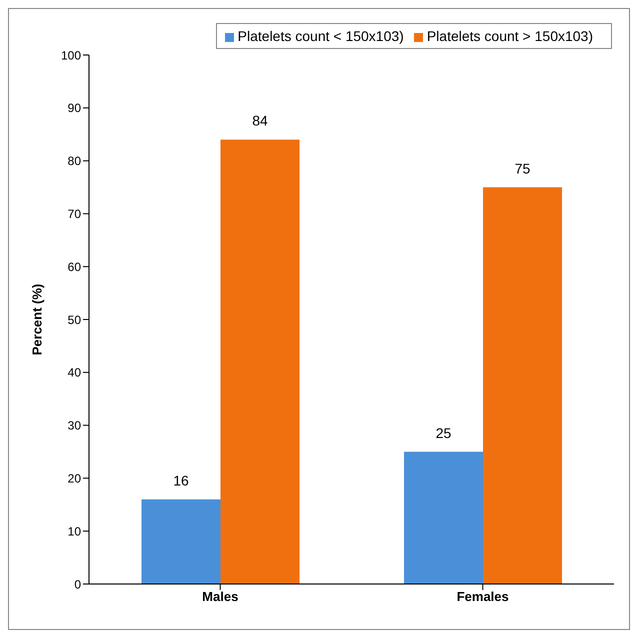  Describe the element at coordinates (78, 584) in the screenshot. I see `y-tick-label: 0` at that location.